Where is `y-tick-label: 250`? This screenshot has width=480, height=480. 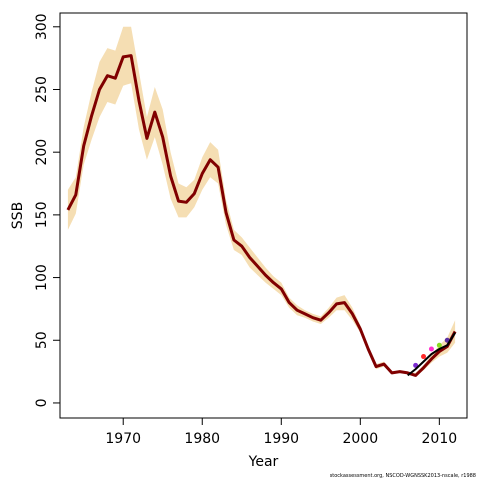 y-tick-label: 250 is located at coordinates (42, 89).